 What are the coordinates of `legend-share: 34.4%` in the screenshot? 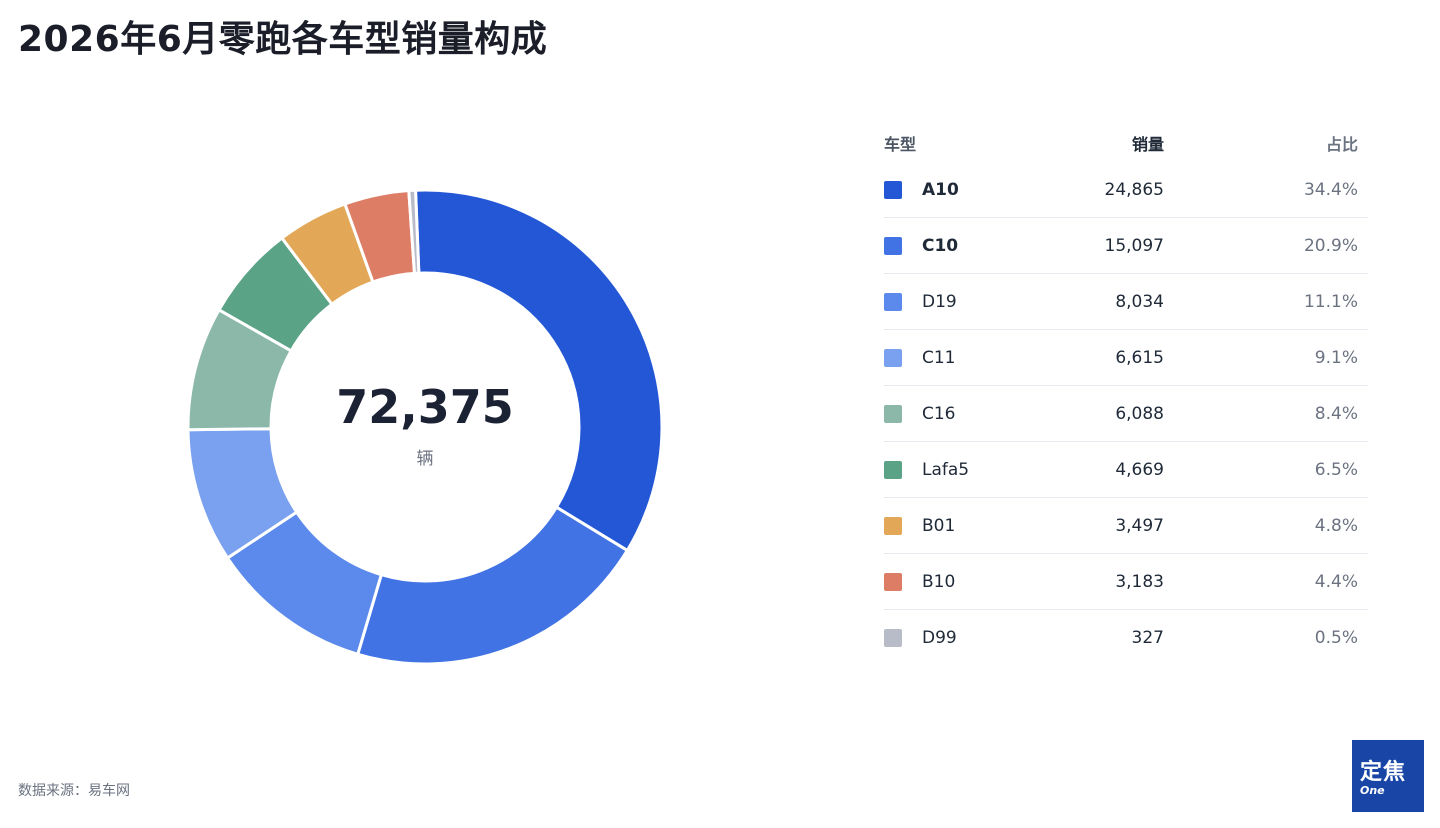 It's located at (1330, 189).